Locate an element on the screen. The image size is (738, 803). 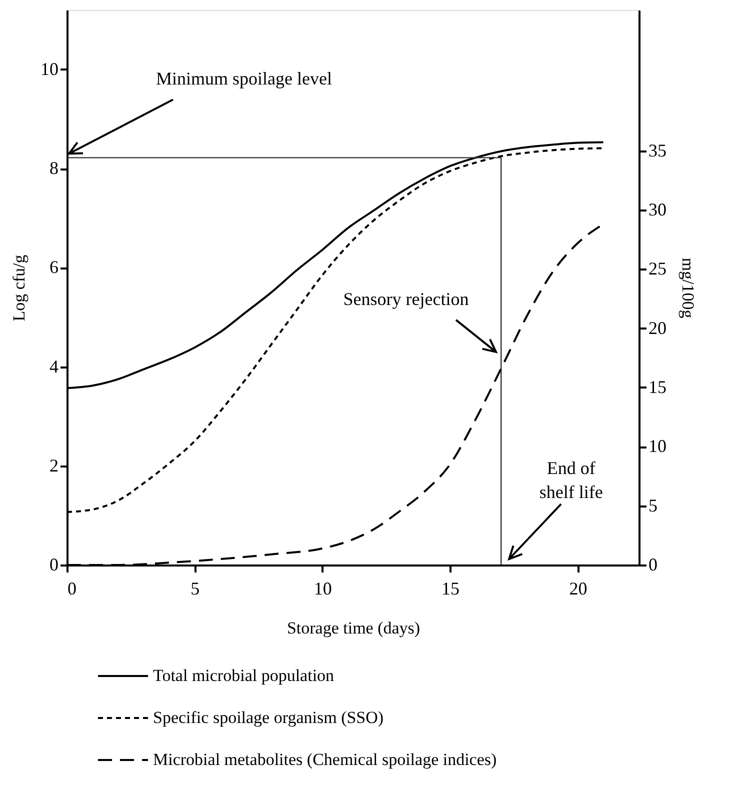
y-tick-label: 2 is located at coordinates (54, 465).